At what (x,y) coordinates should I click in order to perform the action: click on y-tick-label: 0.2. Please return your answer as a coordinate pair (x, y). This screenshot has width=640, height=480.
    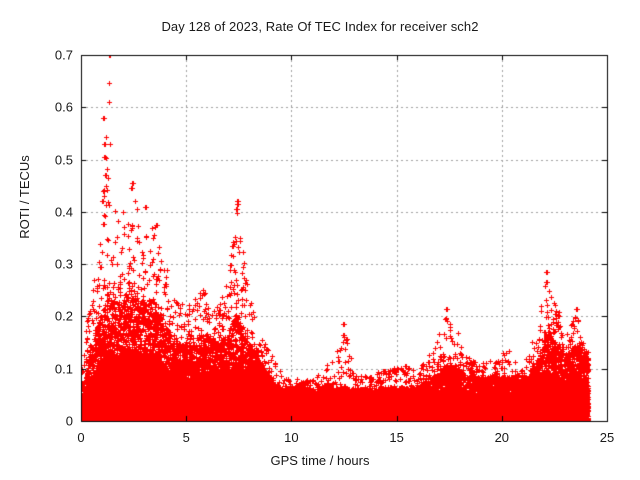
    Looking at the image, I should click on (63, 316).